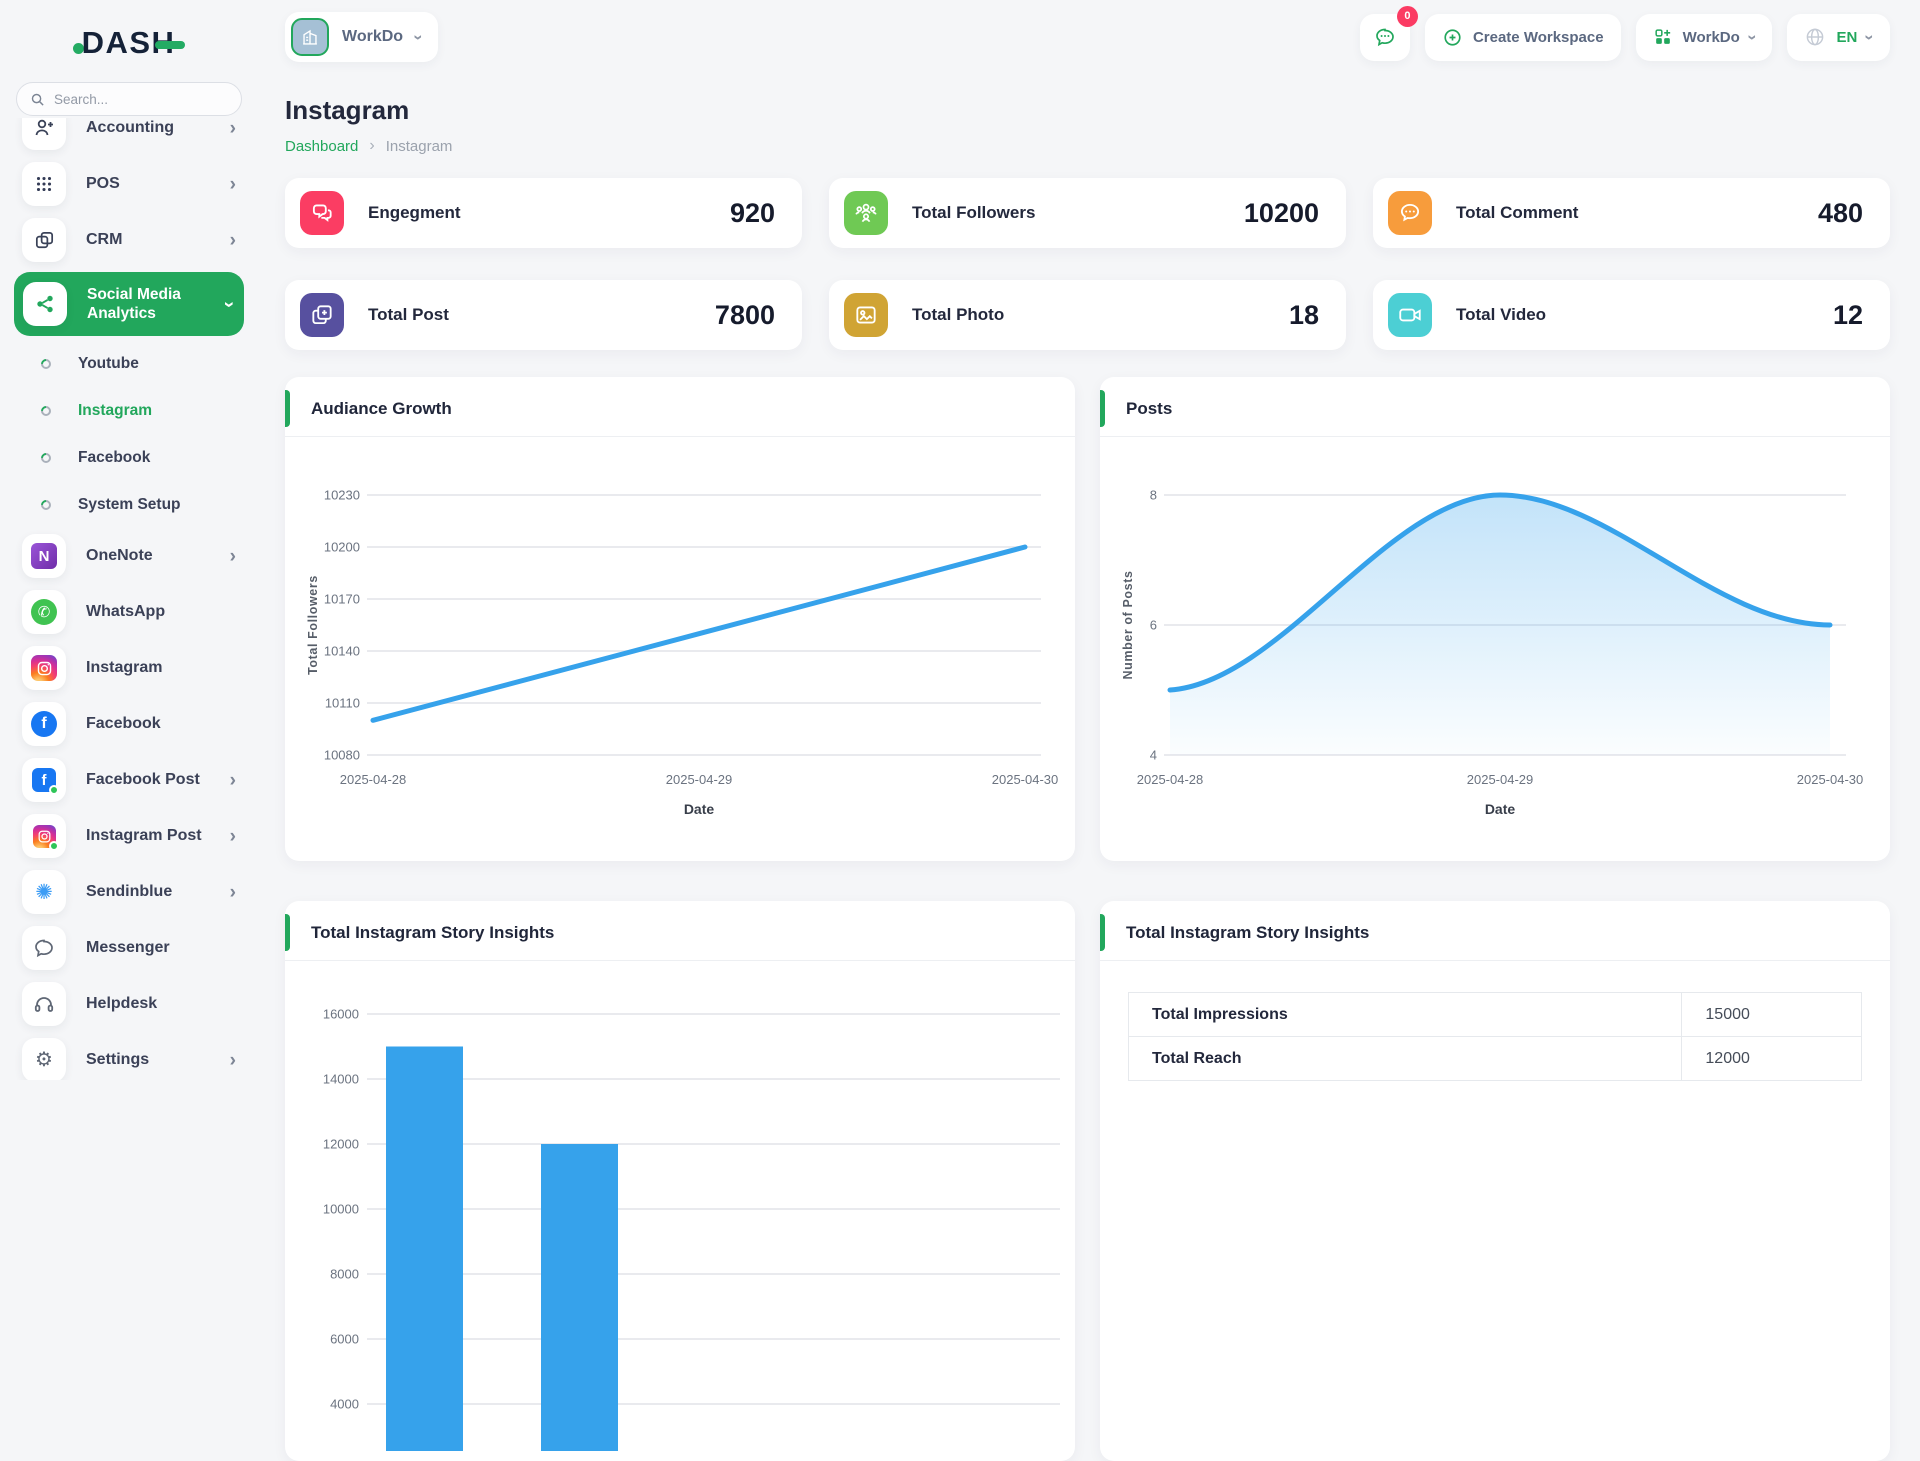 The height and width of the screenshot is (1461, 1920). What do you see at coordinates (342, 703) in the screenshot?
I see `svg-text: 10110` at bounding box center [342, 703].